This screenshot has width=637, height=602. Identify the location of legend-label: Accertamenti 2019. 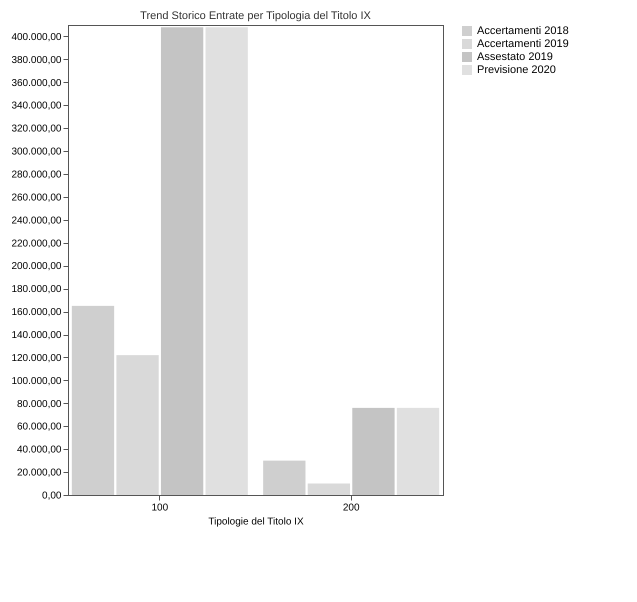
(523, 44).